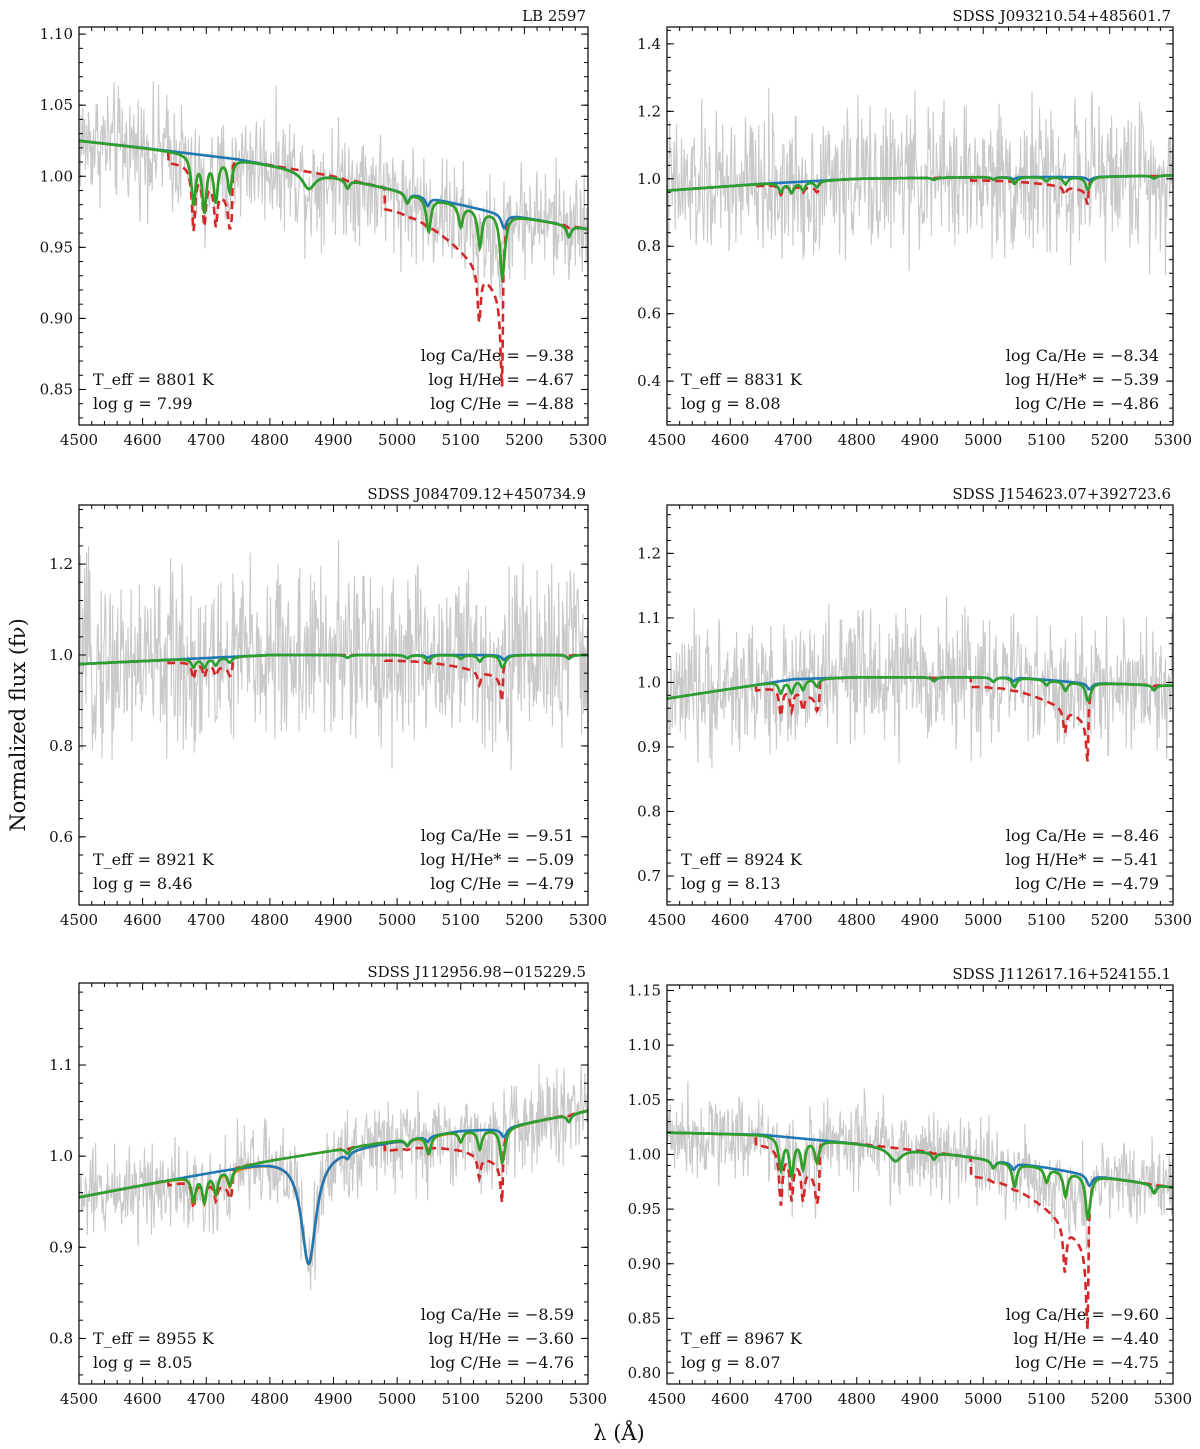 The height and width of the screenshot is (1449, 1200). Describe the element at coordinates (649, 747) in the screenshot. I see `y-tick-label: 0.9` at that location.